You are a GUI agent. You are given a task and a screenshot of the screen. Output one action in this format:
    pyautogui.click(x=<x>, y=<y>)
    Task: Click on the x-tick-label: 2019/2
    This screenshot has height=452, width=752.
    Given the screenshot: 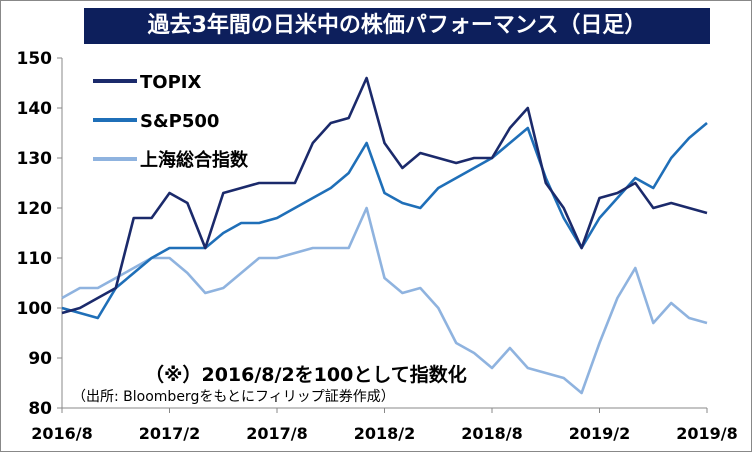 What is the action you would take?
    pyautogui.click(x=600, y=433)
    